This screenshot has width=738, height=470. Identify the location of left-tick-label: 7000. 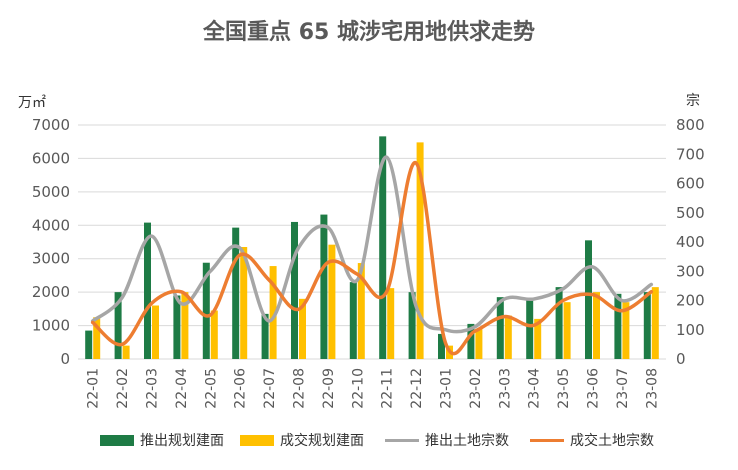
(51, 125).